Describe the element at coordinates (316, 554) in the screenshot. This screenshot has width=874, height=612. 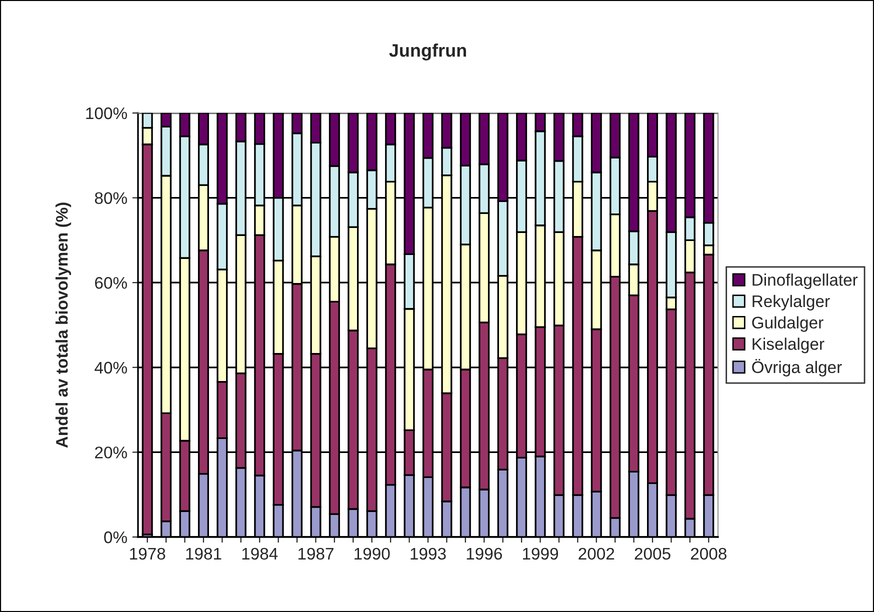
I see `x-tick-label: 1987` at that location.